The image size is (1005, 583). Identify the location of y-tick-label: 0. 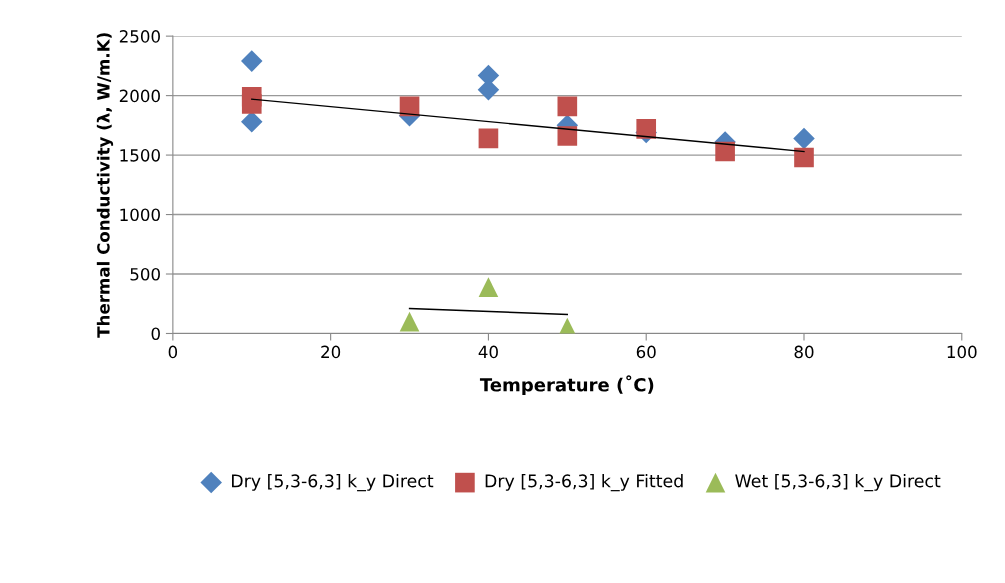
(155, 334).